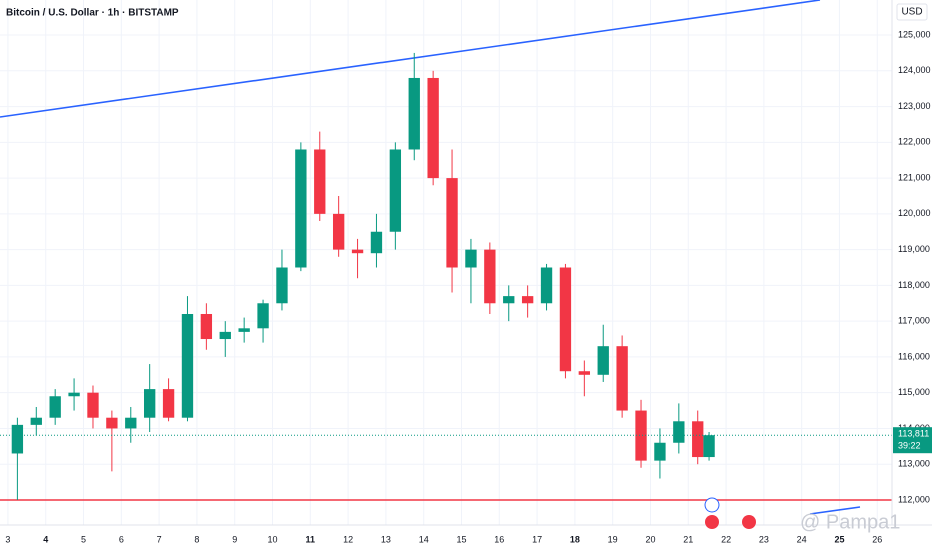  What do you see at coordinates (914, 142) in the screenshot?
I see `y-tick-label: 122,000` at bounding box center [914, 142].